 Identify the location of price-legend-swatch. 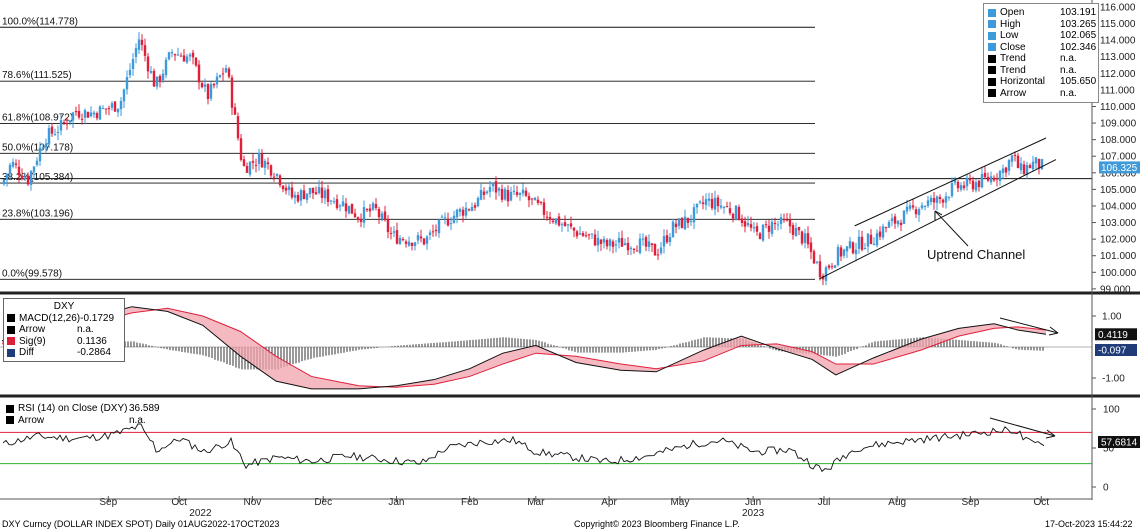
(992, 12).